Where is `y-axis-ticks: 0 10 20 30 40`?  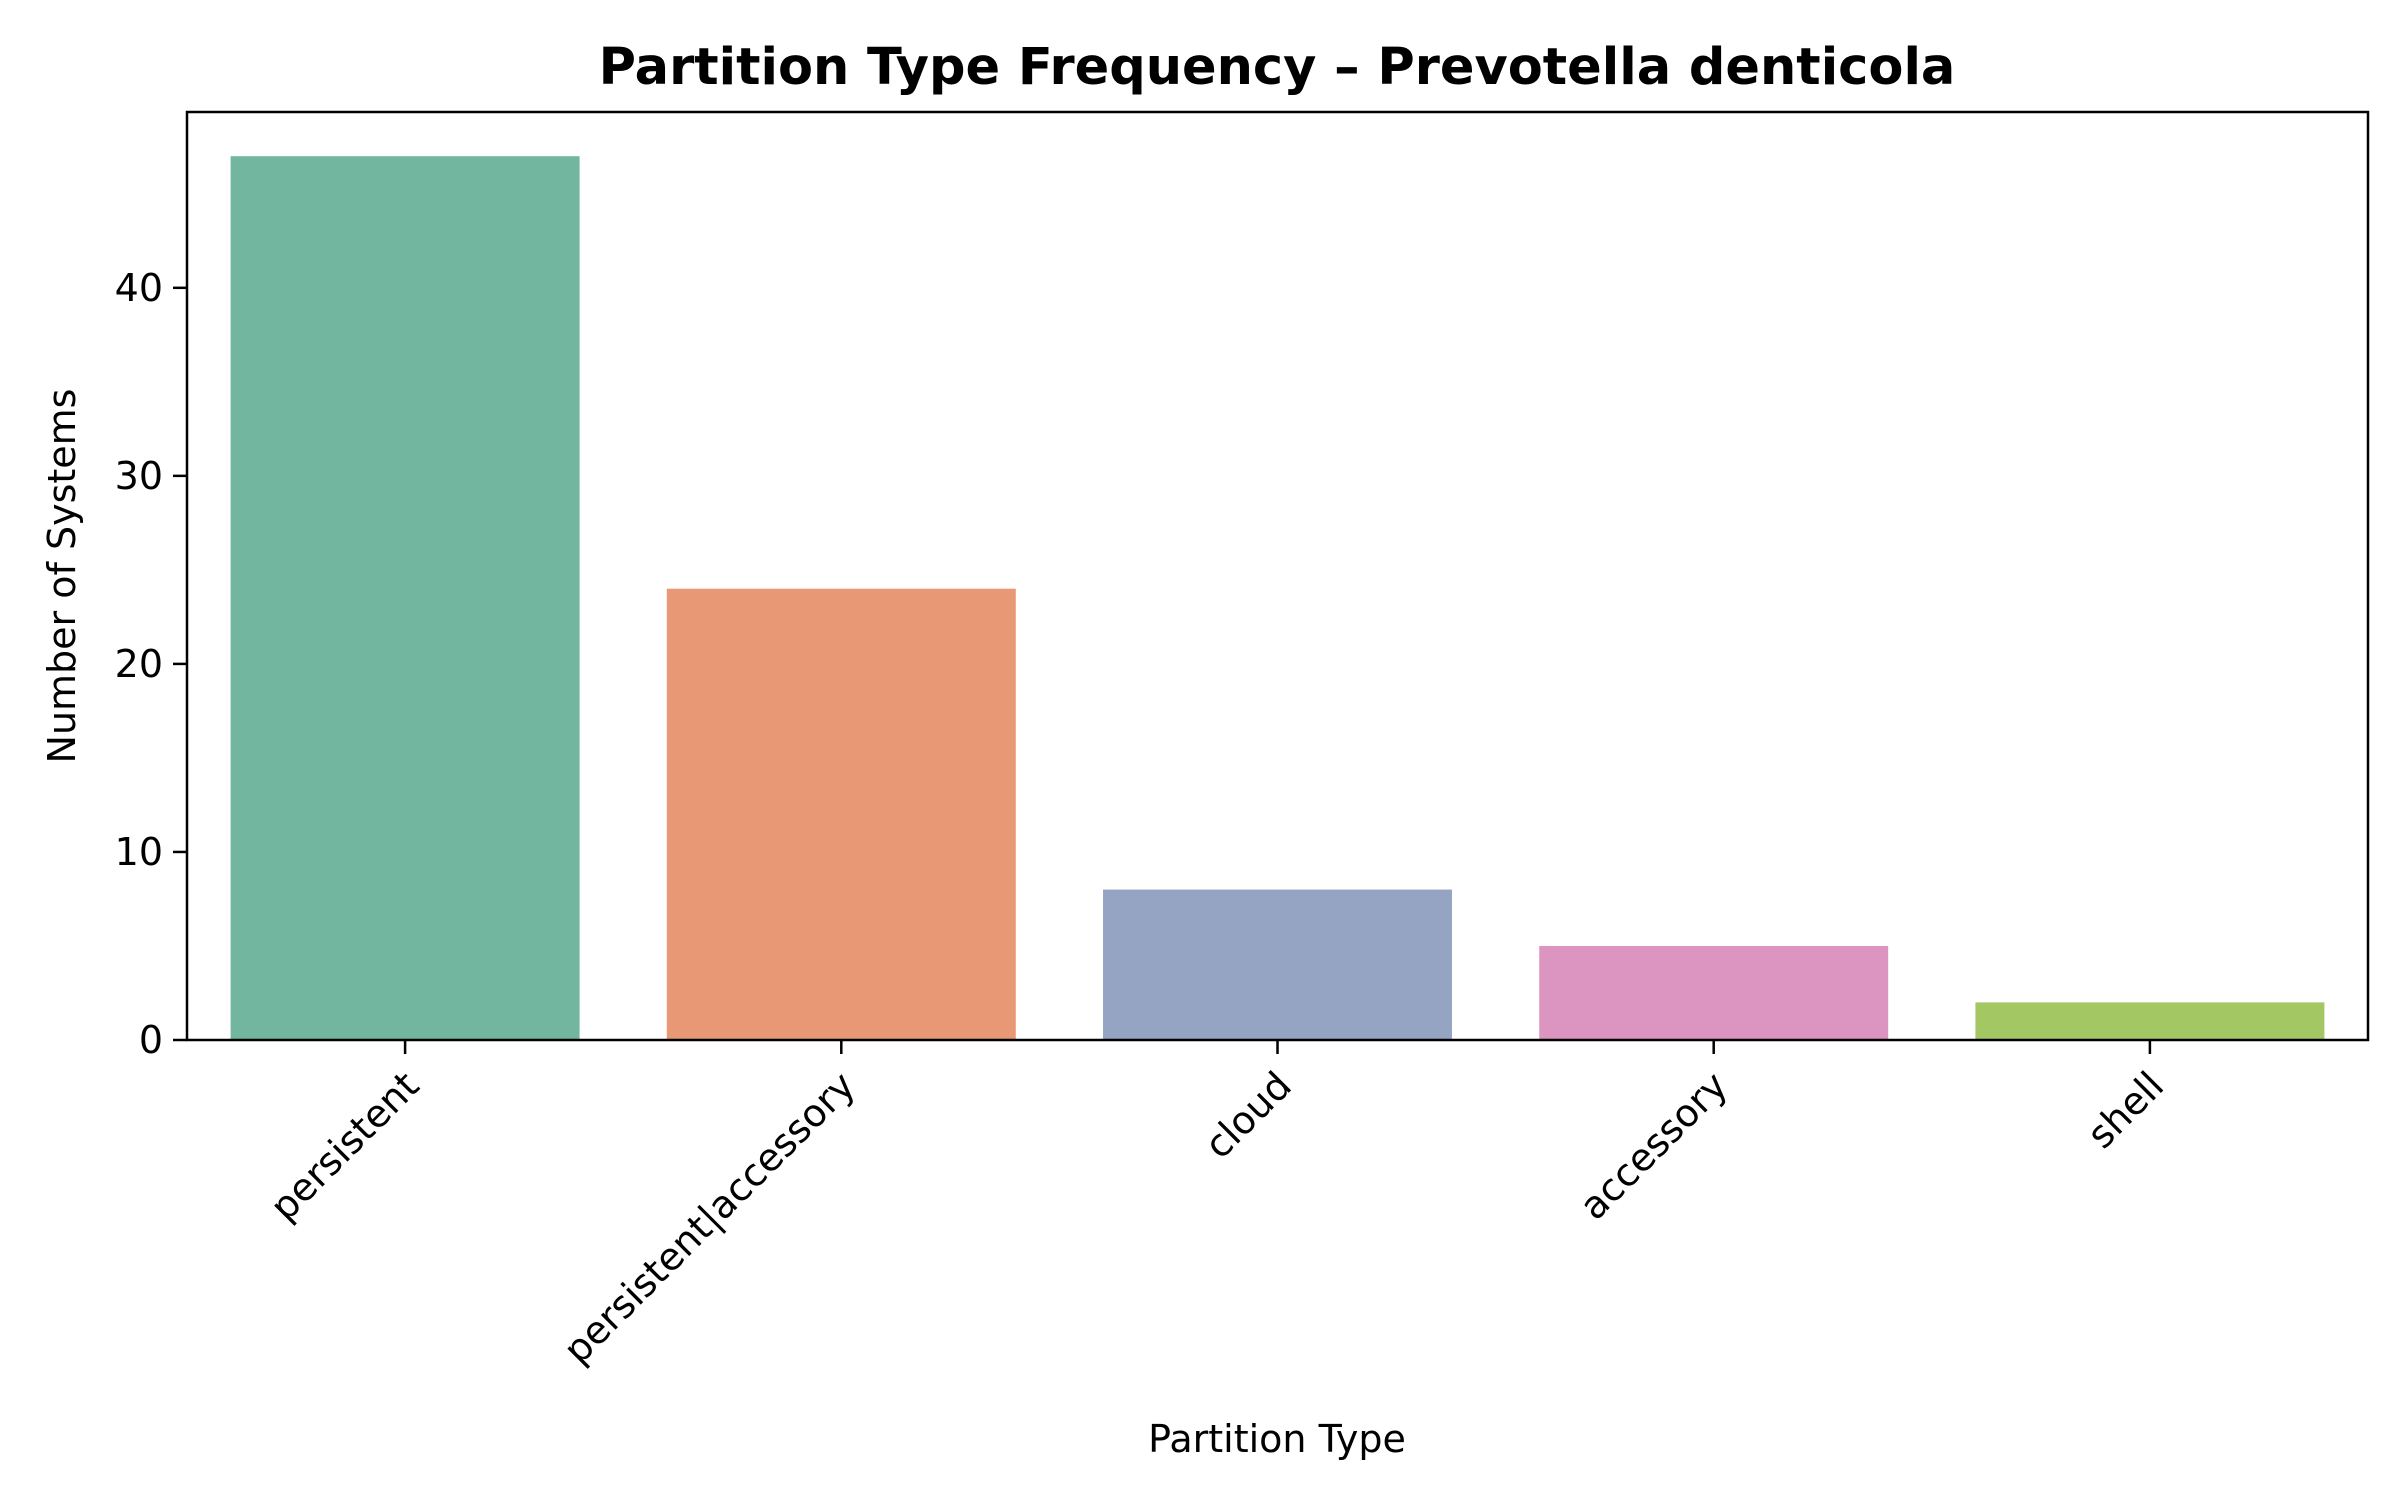
y-axis-ticks: 0 10 20 30 40 is located at coordinates (151, 664).